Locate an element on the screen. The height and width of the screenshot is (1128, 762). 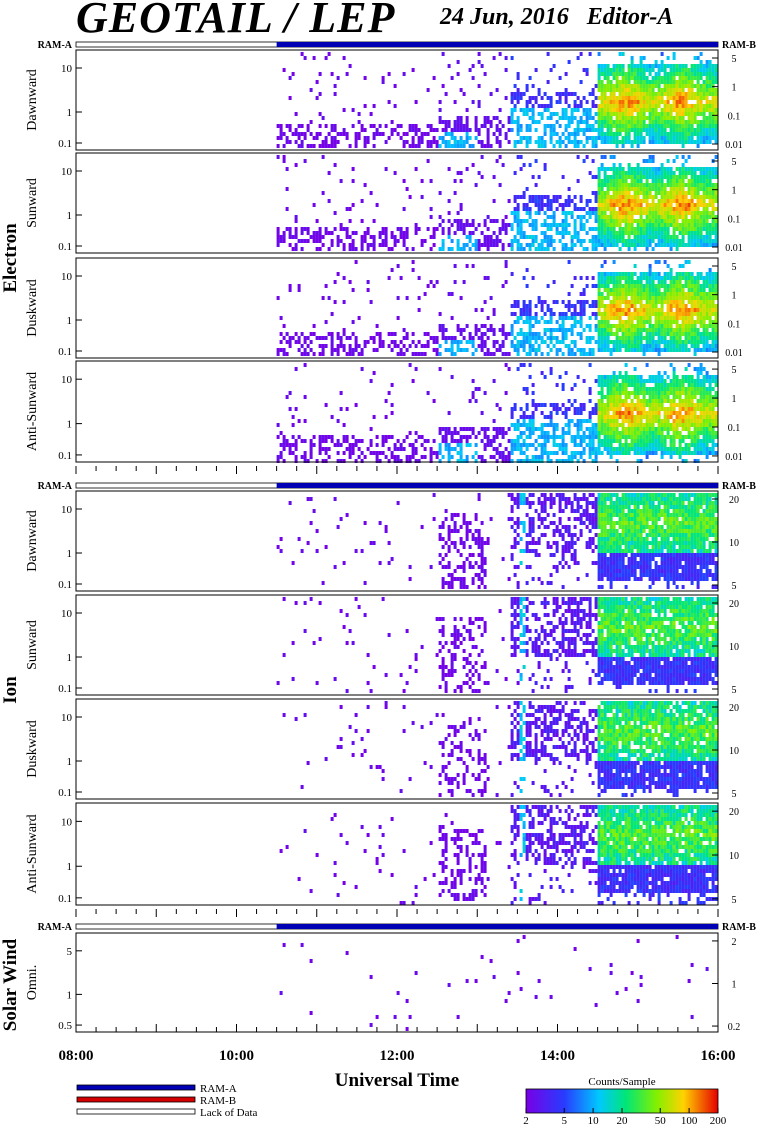
y-tick-label: 1 is located at coordinates (70, 216).